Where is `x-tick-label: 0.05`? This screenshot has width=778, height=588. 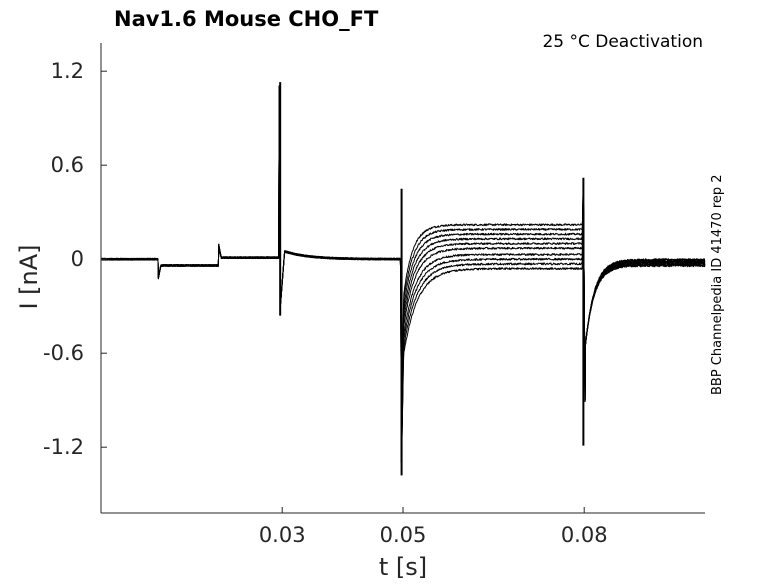
x-tick-label: 0.05 is located at coordinates (403, 535).